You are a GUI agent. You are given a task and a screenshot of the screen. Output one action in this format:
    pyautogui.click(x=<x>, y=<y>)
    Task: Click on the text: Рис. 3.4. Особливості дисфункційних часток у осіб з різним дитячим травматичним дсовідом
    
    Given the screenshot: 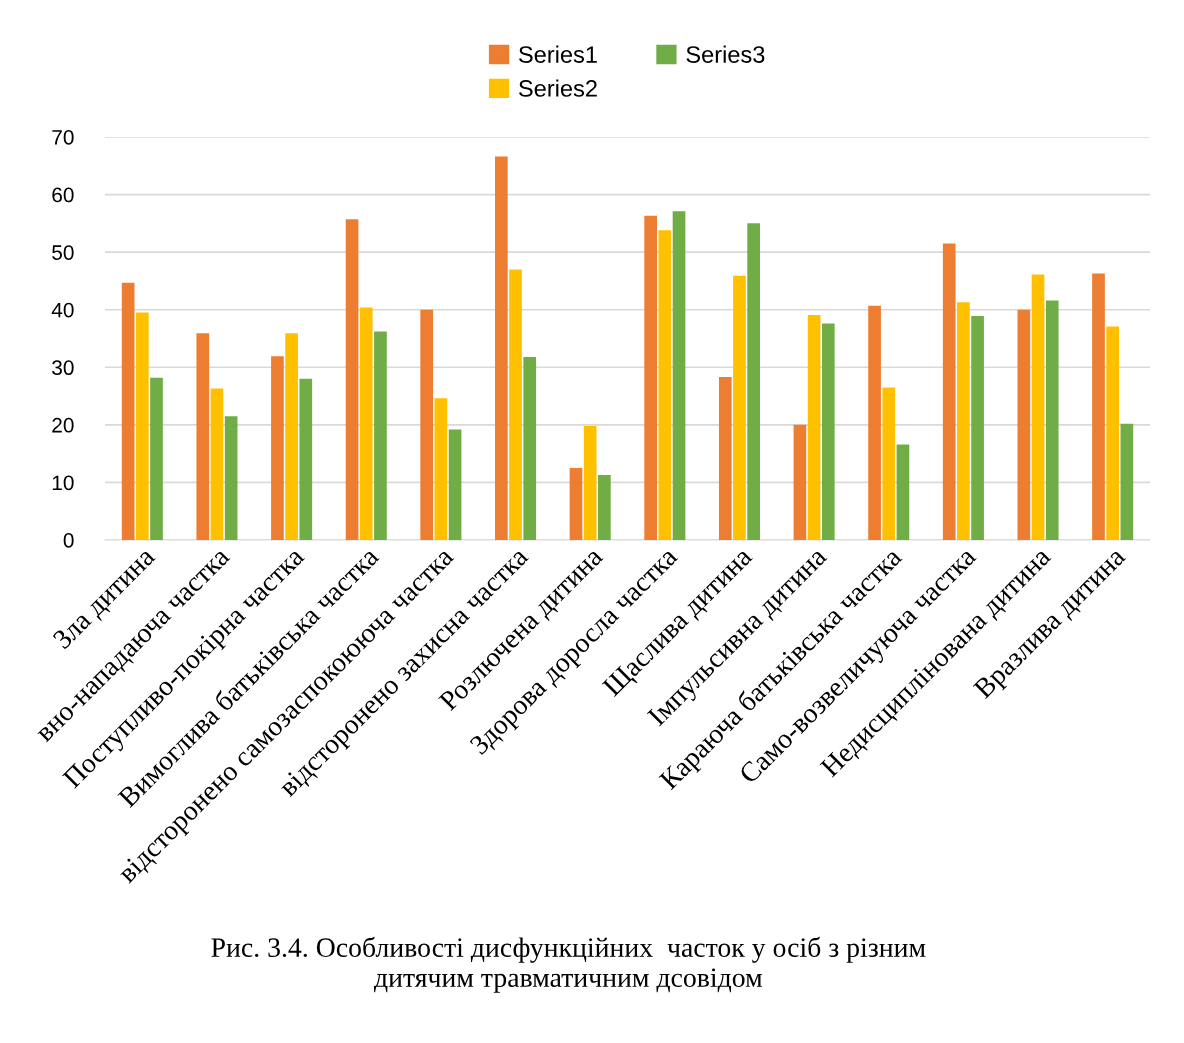 What is the action you would take?
    pyautogui.click(x=568, y=964)
    